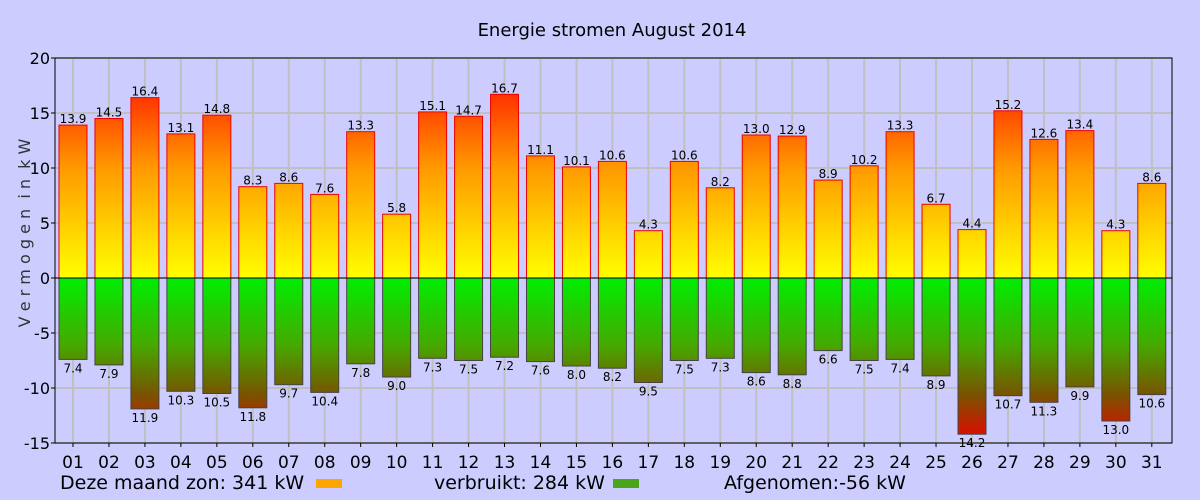 The image size is (1200, 500). I want to click on data-label-positive: 16.4, so click(145, 92).